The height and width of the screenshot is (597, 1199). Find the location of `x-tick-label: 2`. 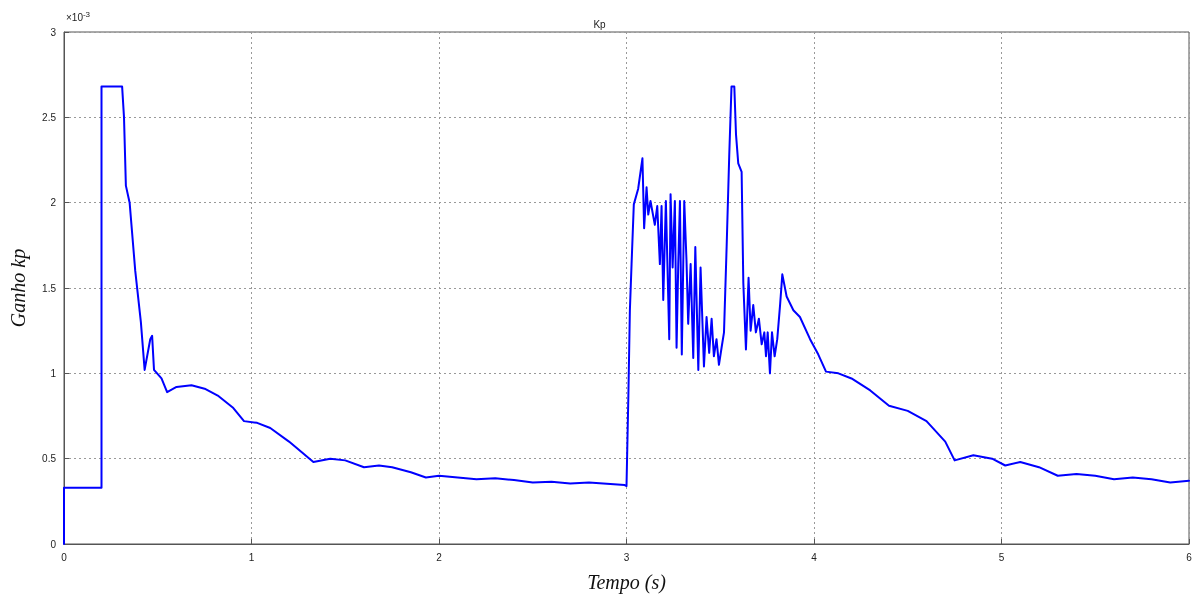

x-tick-label: 2 is located at coordinates (439, 557).